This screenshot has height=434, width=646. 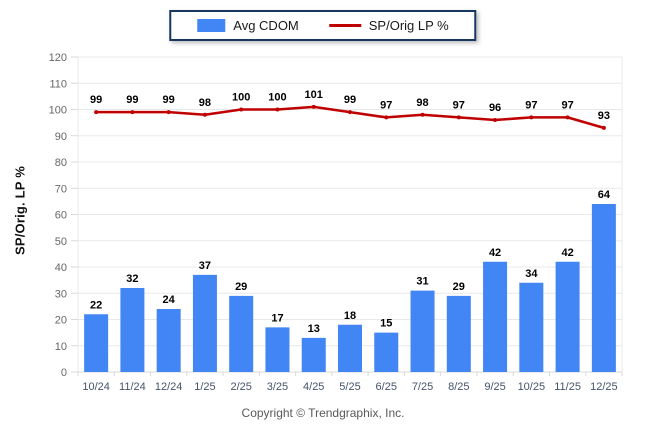 What do you see at coordinates (604, 387) in the screenshot?
I see `x-tick-label: 12/25` at bounding box center [604, 387].